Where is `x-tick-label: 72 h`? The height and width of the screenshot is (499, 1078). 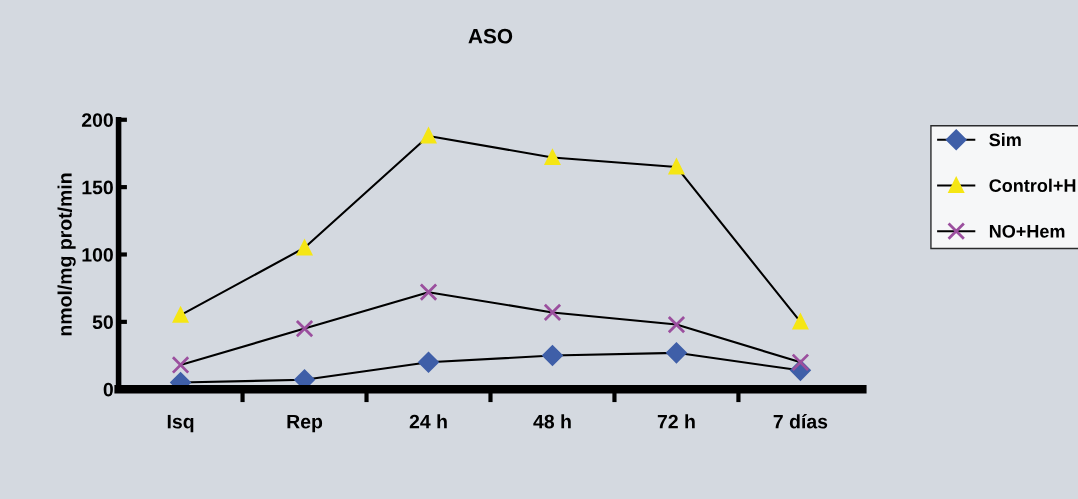
x-tick-label: 72 h is located at coordinates (676, 421).